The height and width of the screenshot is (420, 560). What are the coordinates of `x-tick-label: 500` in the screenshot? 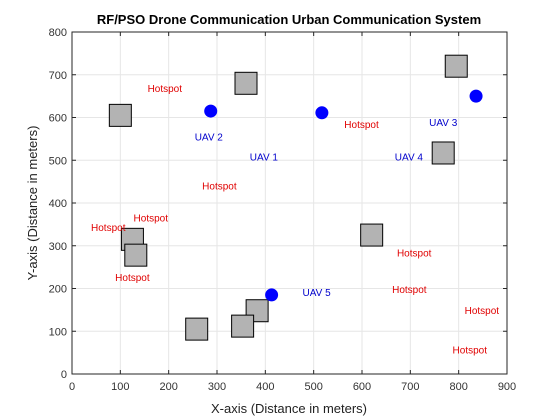 It's located at (313, 387).